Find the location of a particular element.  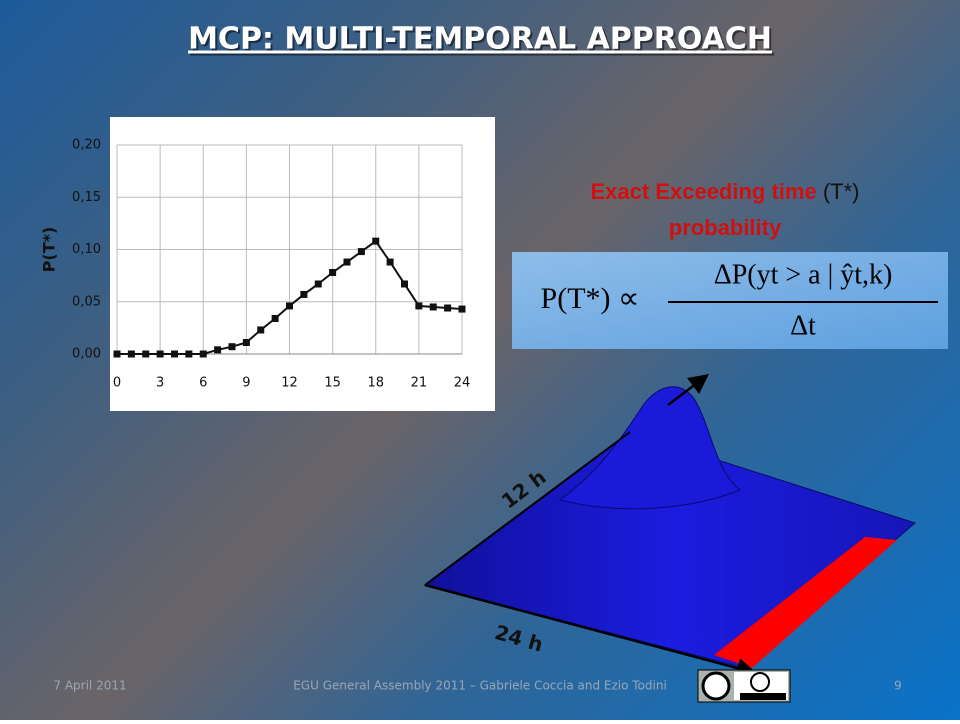

formula-box is located at coordinates (730, 300).